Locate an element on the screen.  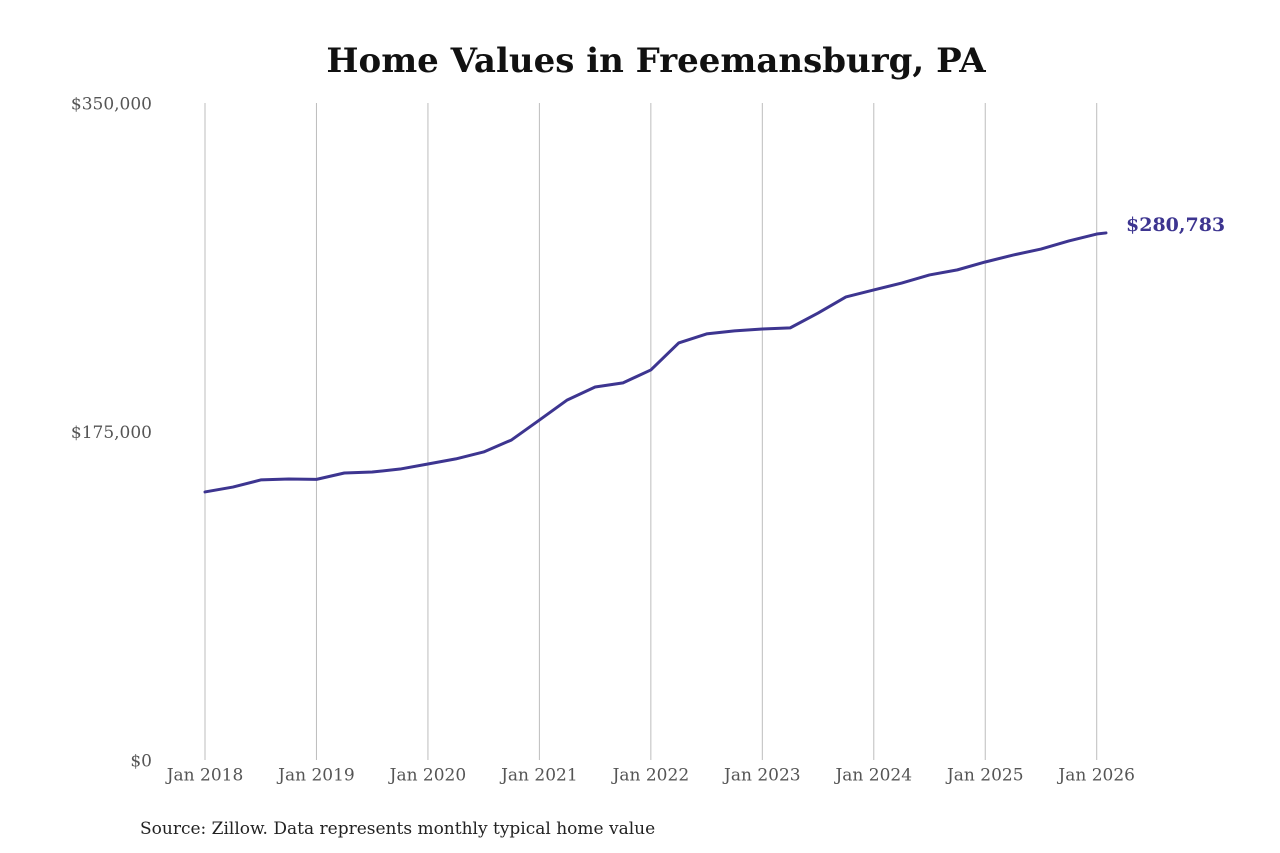
x-tick-label: Jan 2022 is located at coordinates (650, 776).